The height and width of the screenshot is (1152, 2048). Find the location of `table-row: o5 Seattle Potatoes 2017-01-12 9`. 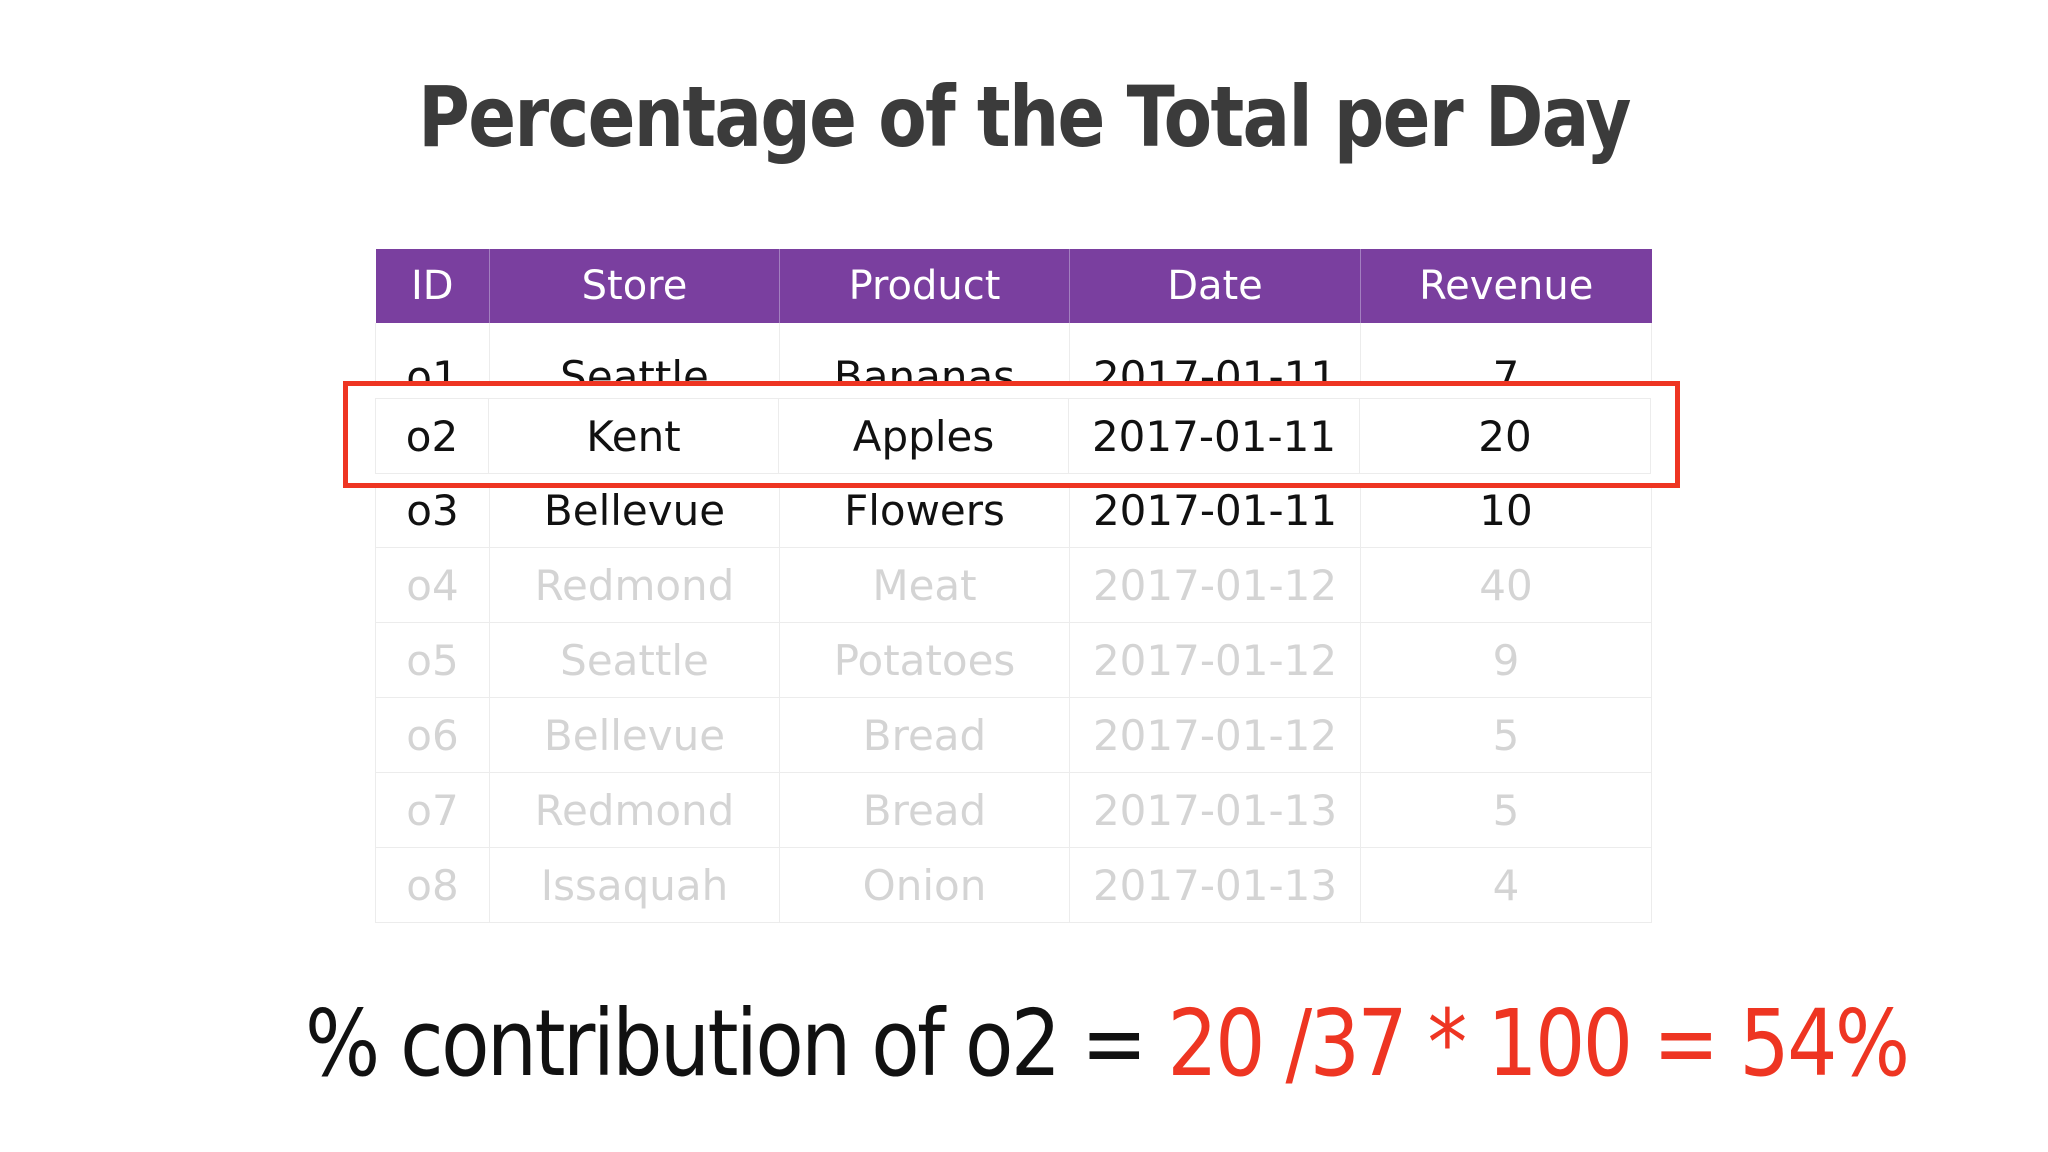

table-row: o5 Seattle Potatoes 2017-01-12 9 is located at coordinates (1013, 660).